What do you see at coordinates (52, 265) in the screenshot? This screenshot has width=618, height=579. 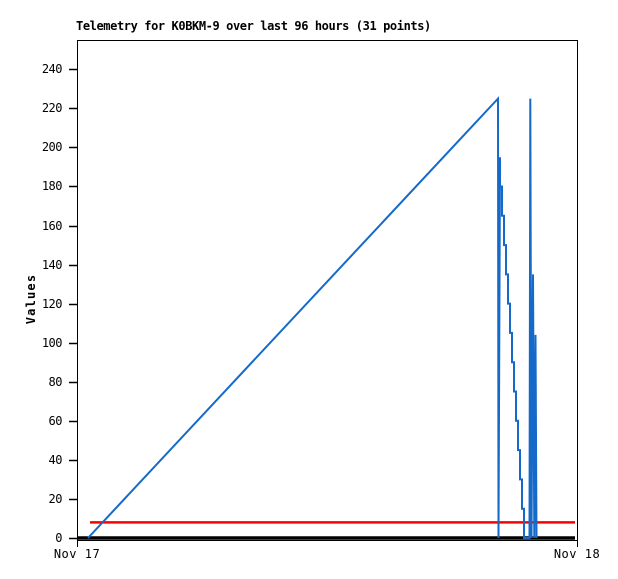 I see `y-tick-label: 140` at bounding box center [52, 265].